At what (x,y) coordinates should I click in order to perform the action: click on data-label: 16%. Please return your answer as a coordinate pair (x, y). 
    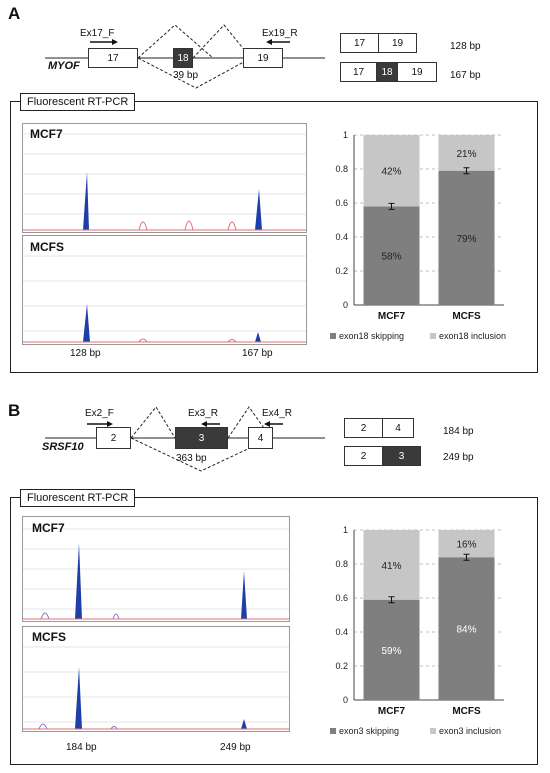
    Looking at the image, I should click on (466, 545).